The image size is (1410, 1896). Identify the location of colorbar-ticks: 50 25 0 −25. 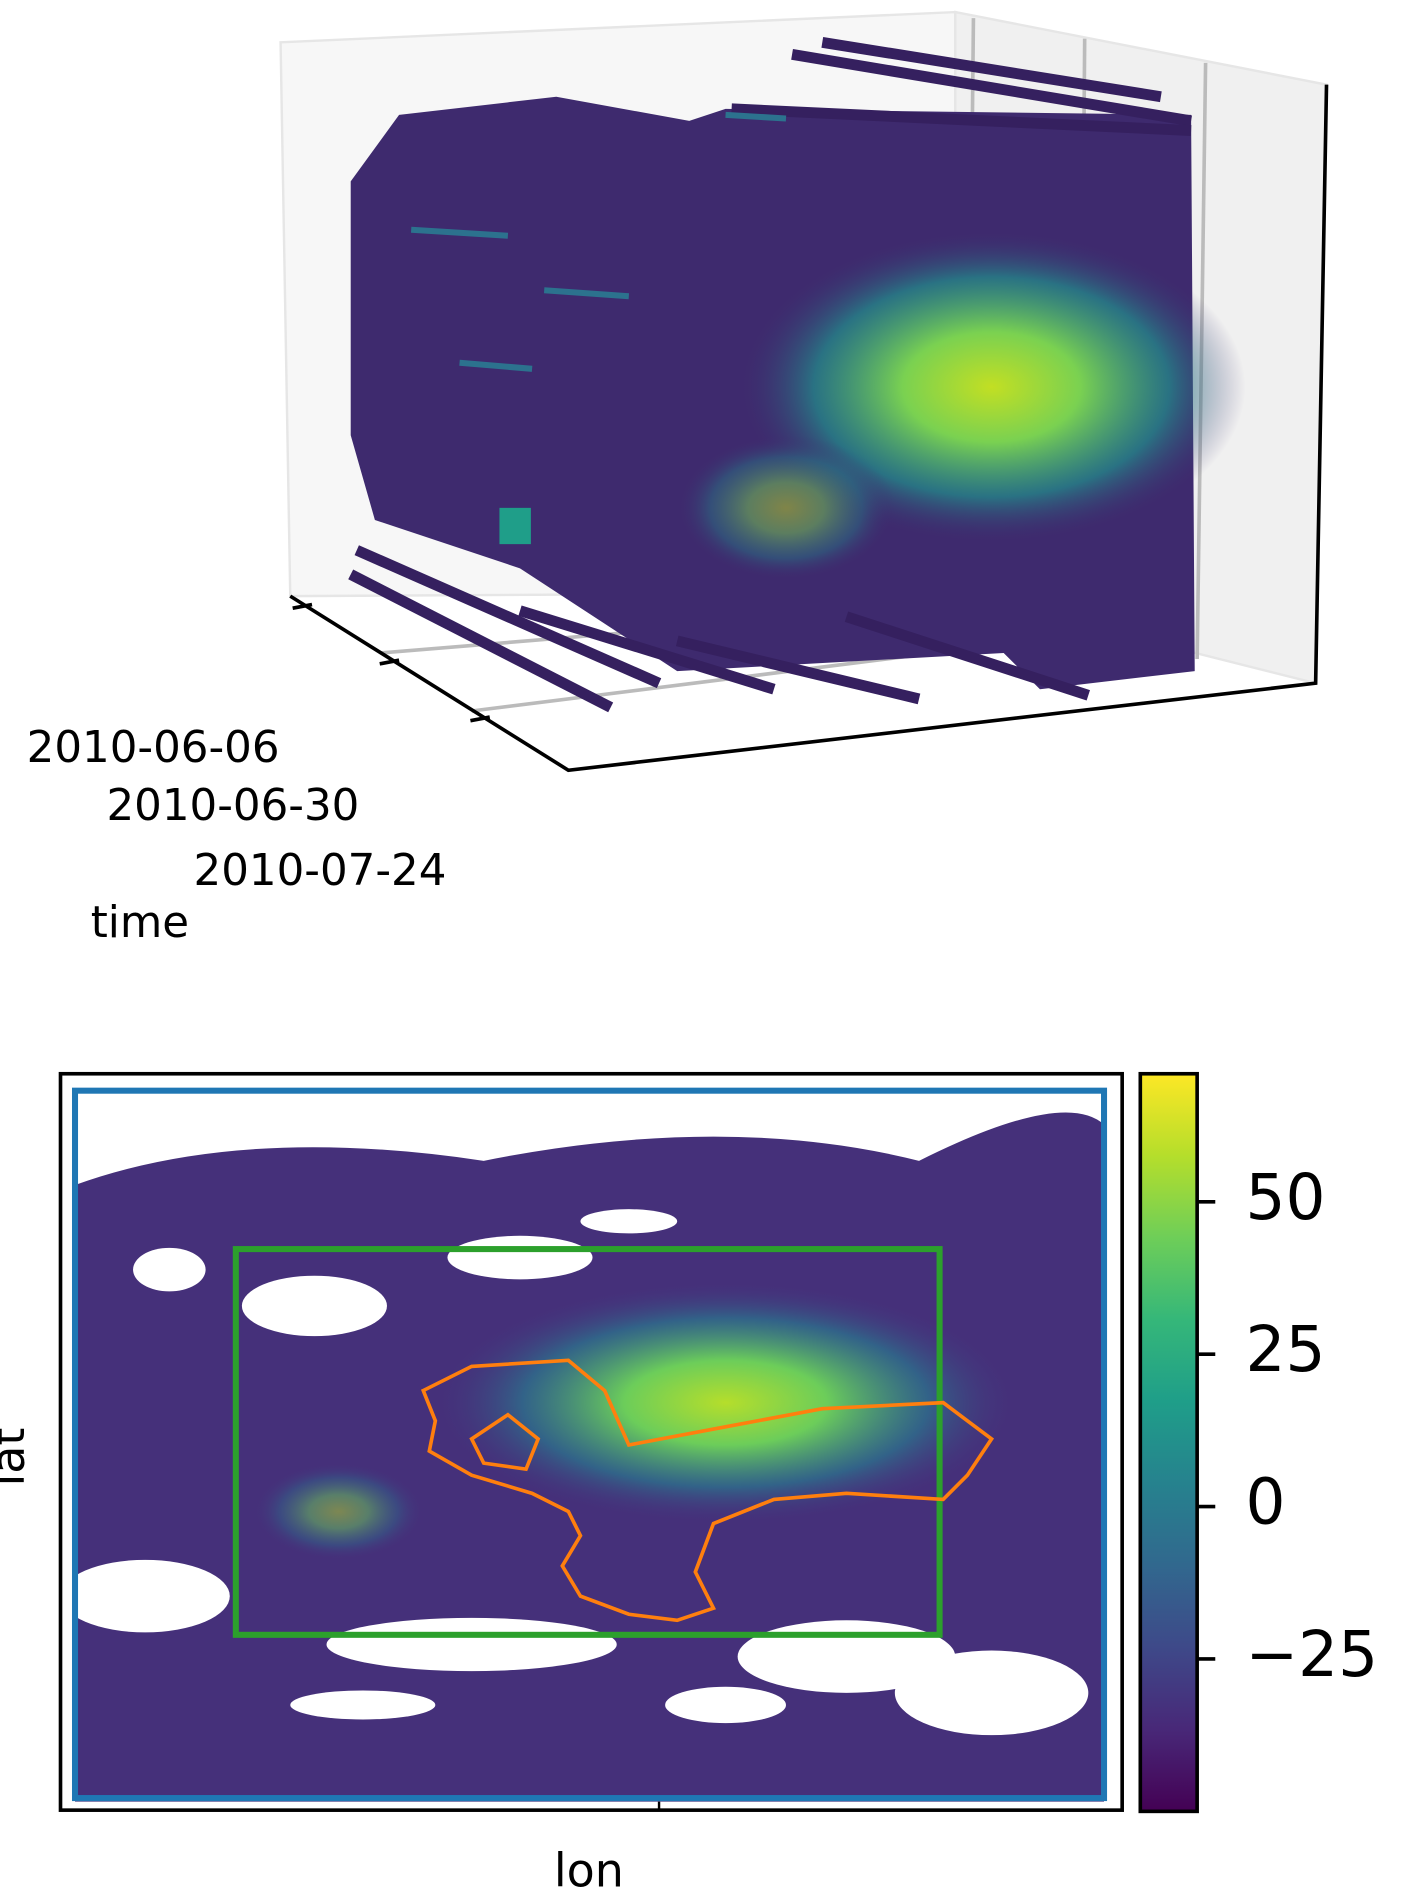
(1287, 1426).